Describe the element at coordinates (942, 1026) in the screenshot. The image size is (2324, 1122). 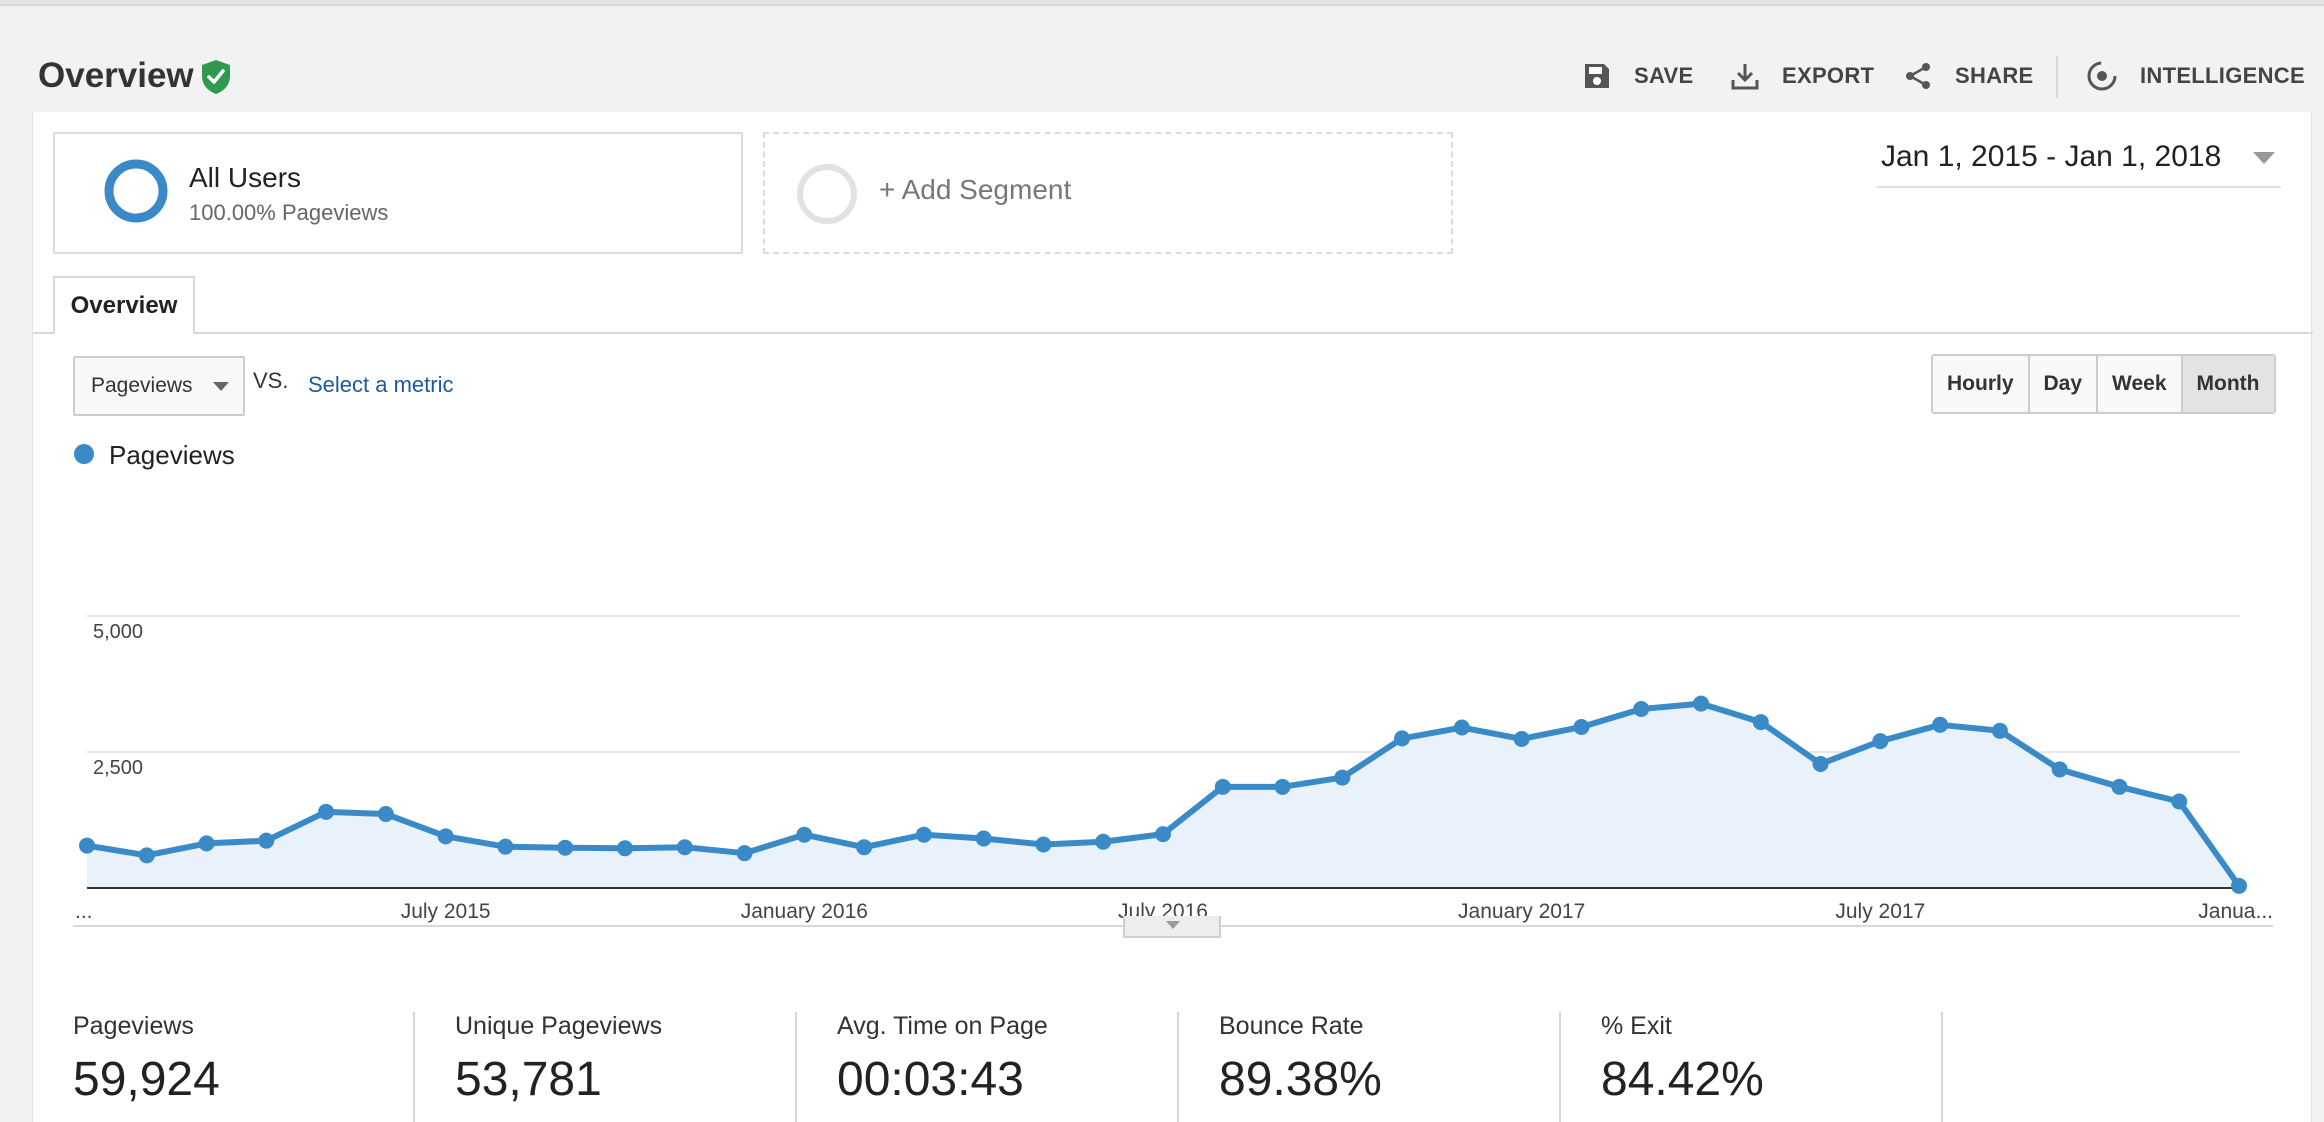
I see `scorecard-label: Avg. Time on Page` at that location.